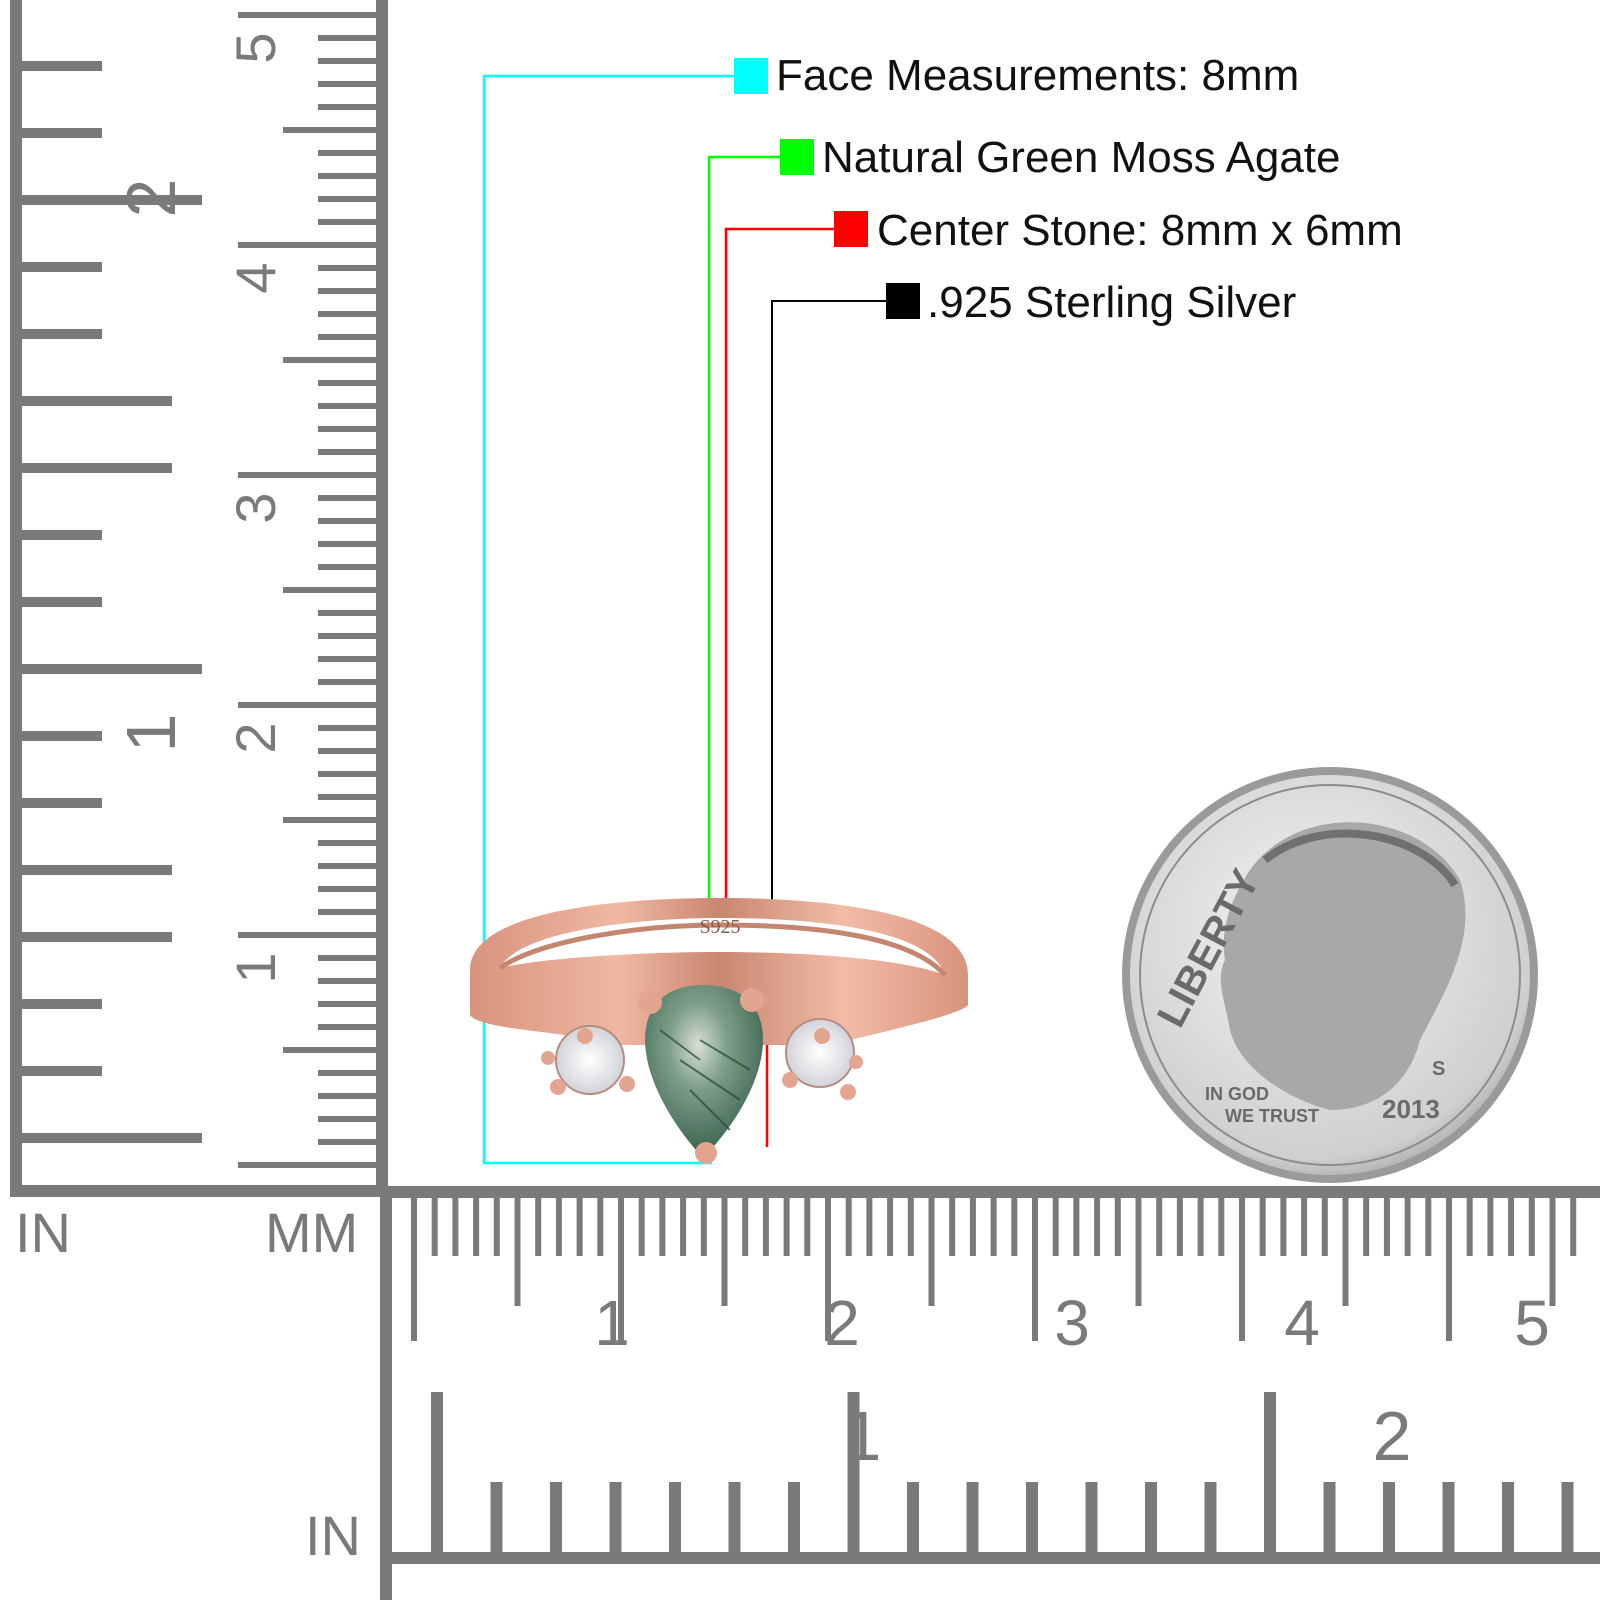 The height and width of the screenshot is (1600, 1600). What do you see at coordinates (1438, 1069) in the screenshot?
I see `coin-mint-mark: S` at bounding box center [1438, 1069].